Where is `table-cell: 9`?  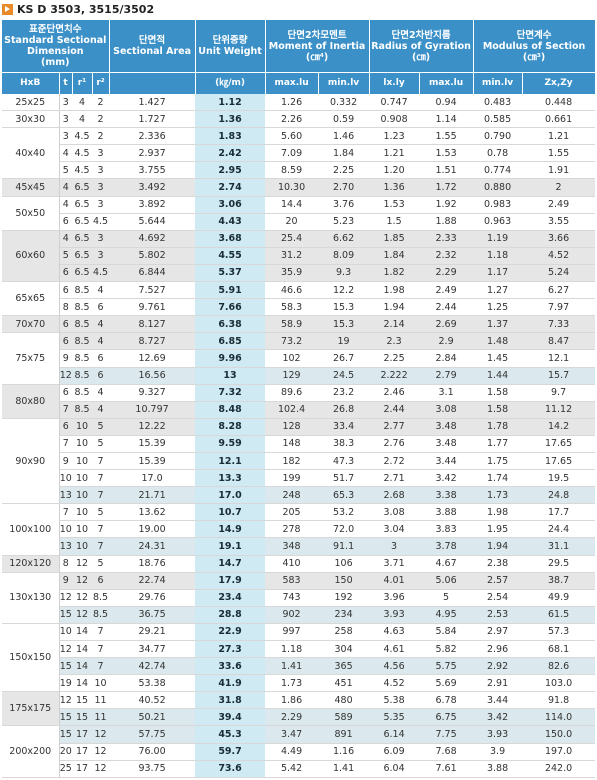 table-cell: 9 is located at coordinates (65, 461).